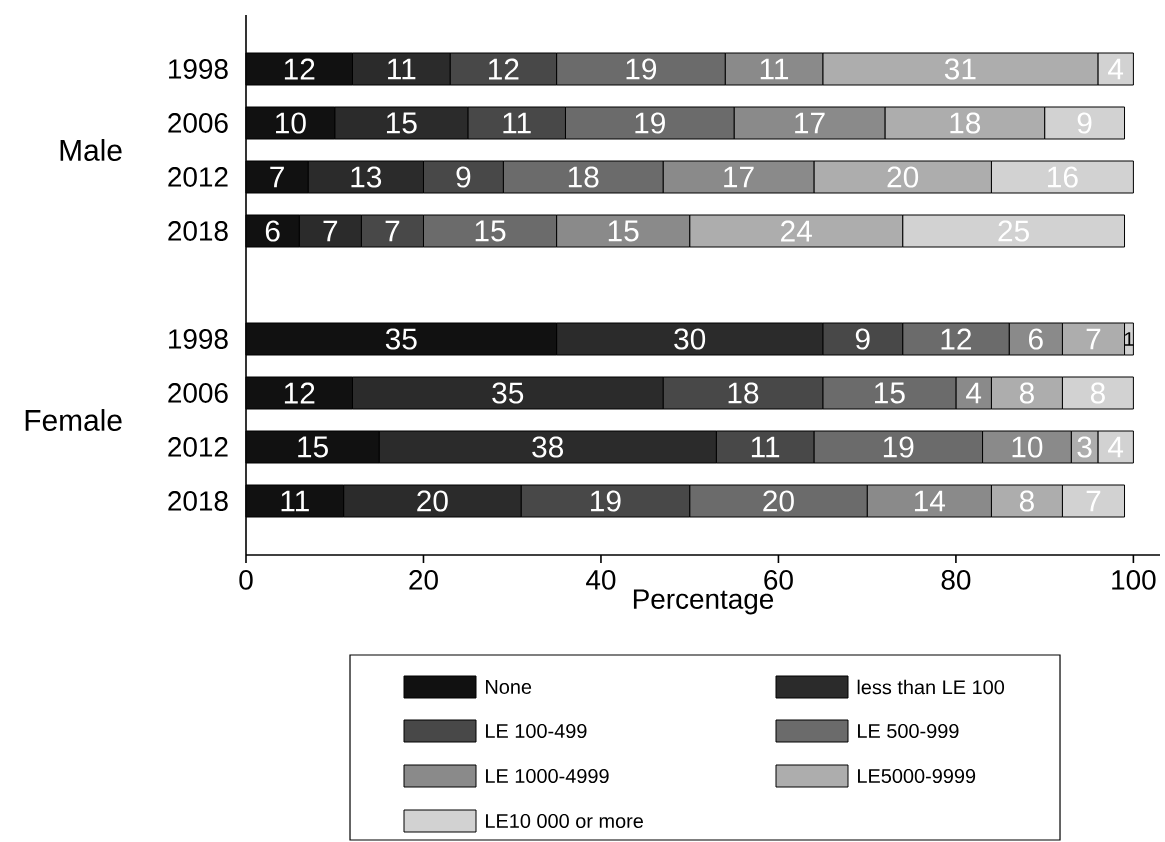 The width and height of the screenshot is (1165, 842). Describe the element at coordinates (509, 687) in the screenshot. I see `legend-label: None` at that location.